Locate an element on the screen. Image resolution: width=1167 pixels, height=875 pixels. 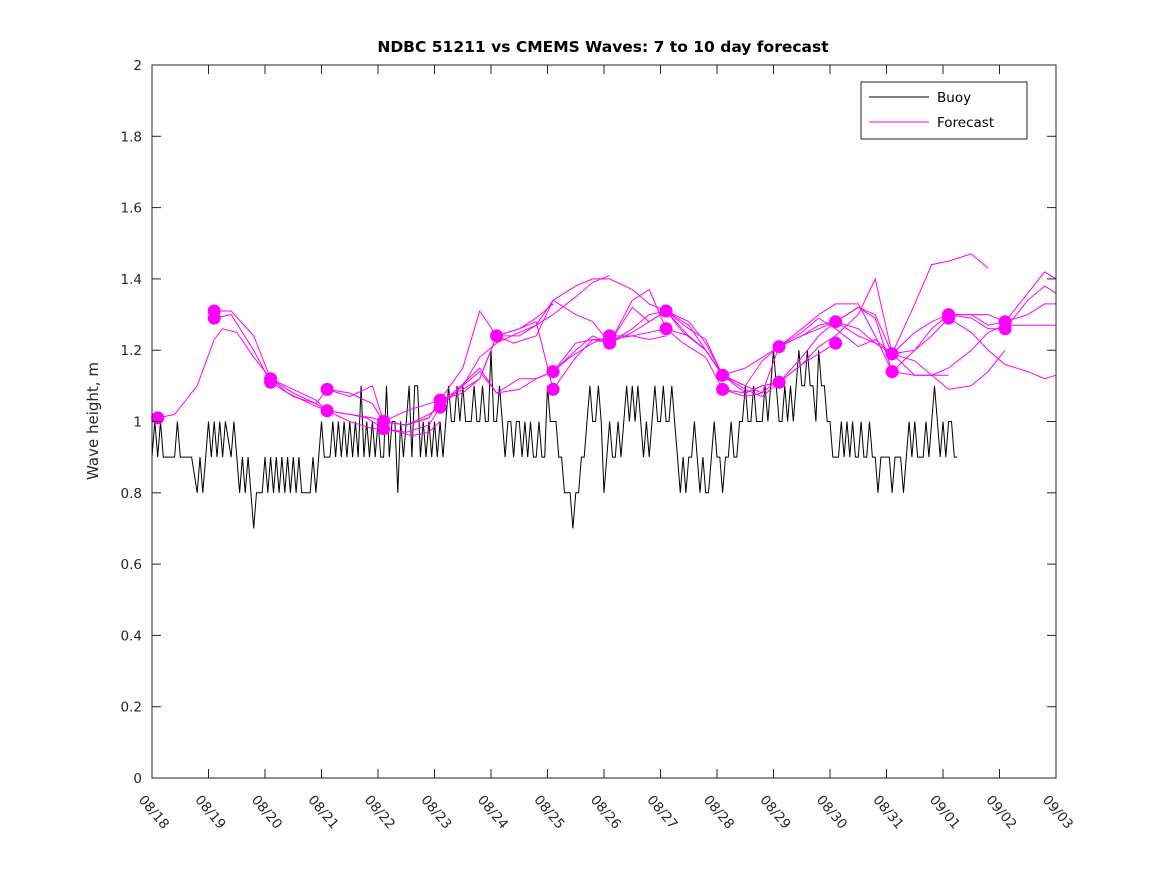
y-tick-label: 0.2 is located at coordinates (131, 708).